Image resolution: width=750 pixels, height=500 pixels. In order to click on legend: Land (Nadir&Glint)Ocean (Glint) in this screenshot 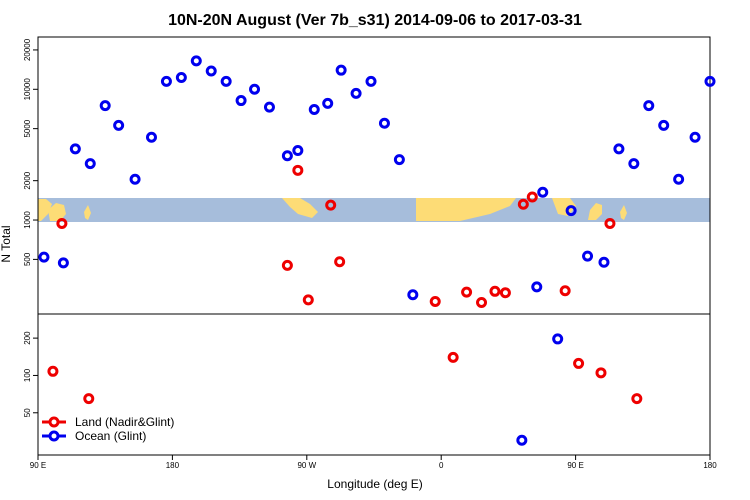, I will do `click(108, 429)`.